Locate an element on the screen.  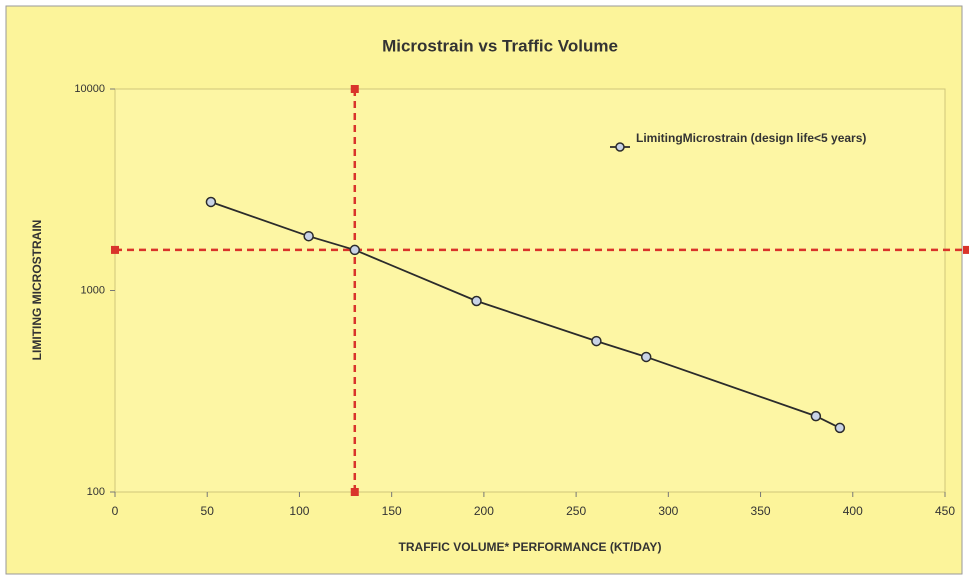
x-tick-label: 100 is located at coordinates (299, 511).